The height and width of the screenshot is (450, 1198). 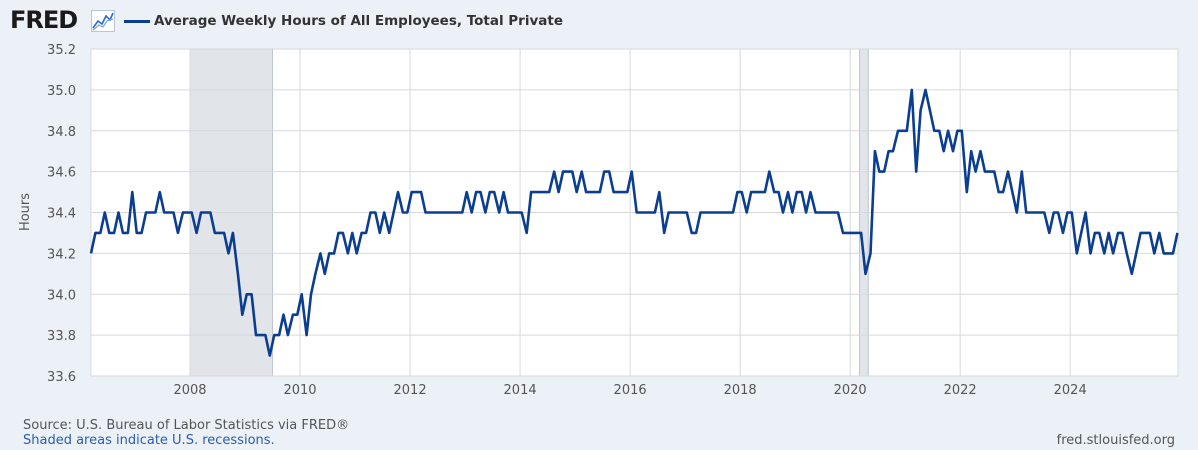 What do you see at coordinates (103, 21) in the screenshot?
I see `line-chart-icon` at bounding box center [103, 21].